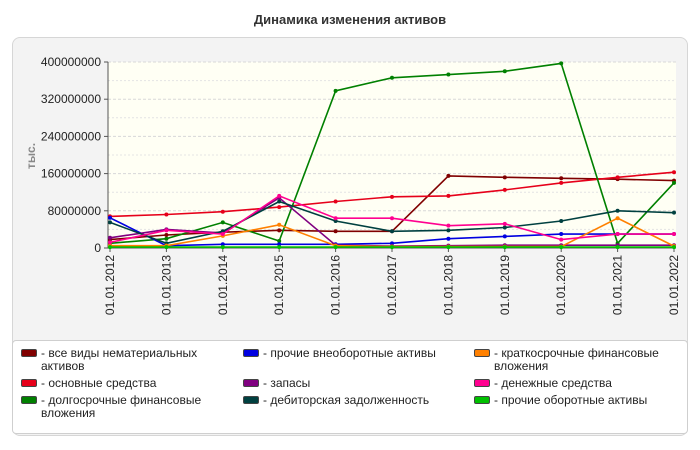  I want to click on legend-item: - прочие оборотные активы, so click(571, 400).